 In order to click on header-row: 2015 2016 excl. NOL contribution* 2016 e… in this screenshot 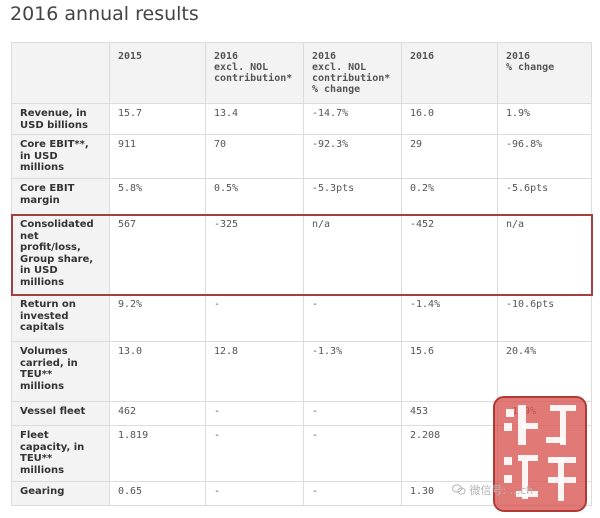, I will do `click(301, 73)`.